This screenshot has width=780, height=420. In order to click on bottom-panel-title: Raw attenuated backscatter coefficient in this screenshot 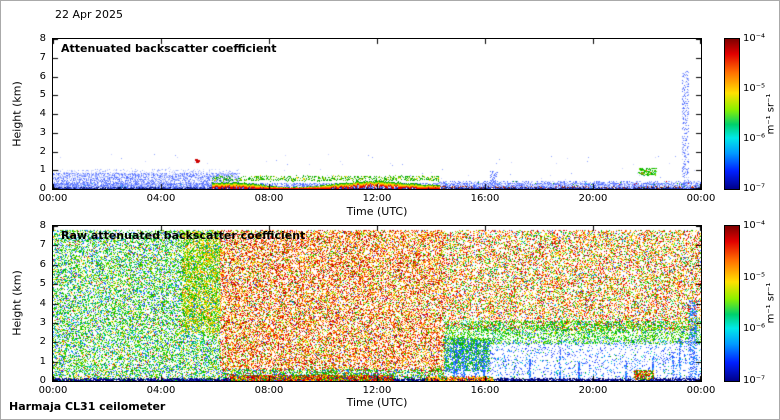, I will do `click(183, 235)`.